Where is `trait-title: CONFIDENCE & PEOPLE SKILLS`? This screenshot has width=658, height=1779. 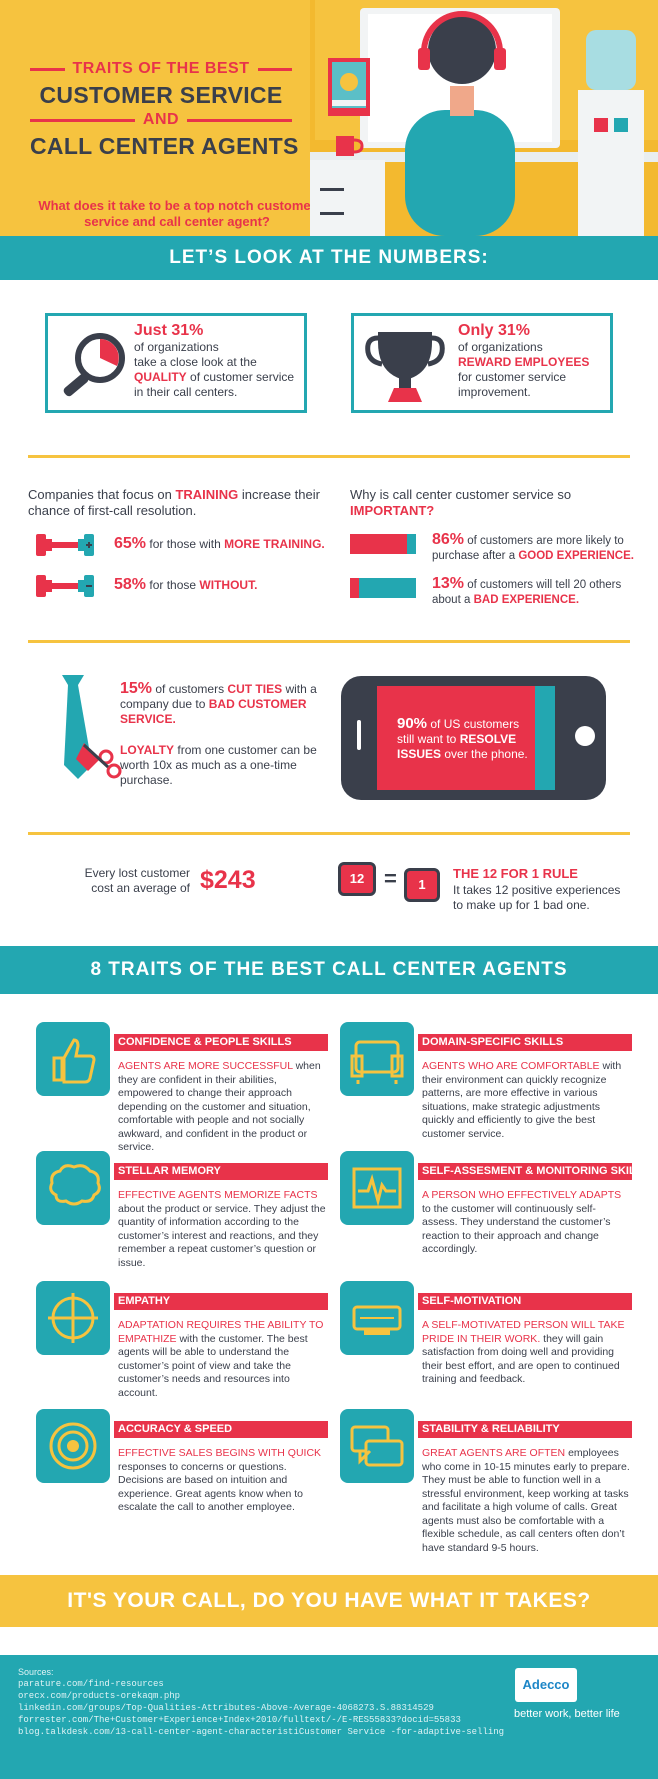 trait-title: CONFIDENCE & PEOPLE SKILLS is located at coordinates (221, 1042).